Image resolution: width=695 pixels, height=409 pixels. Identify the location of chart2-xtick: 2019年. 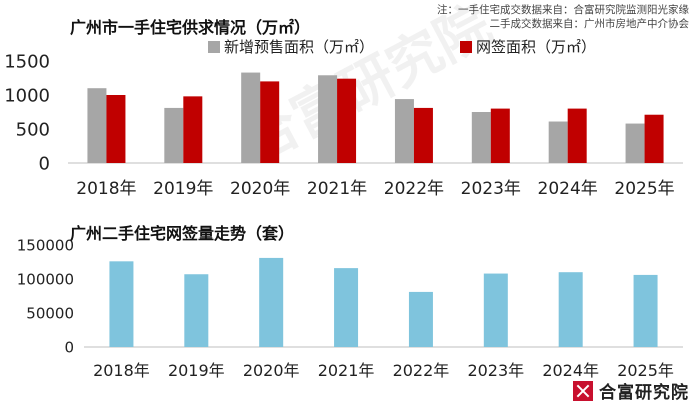
(196, 370).